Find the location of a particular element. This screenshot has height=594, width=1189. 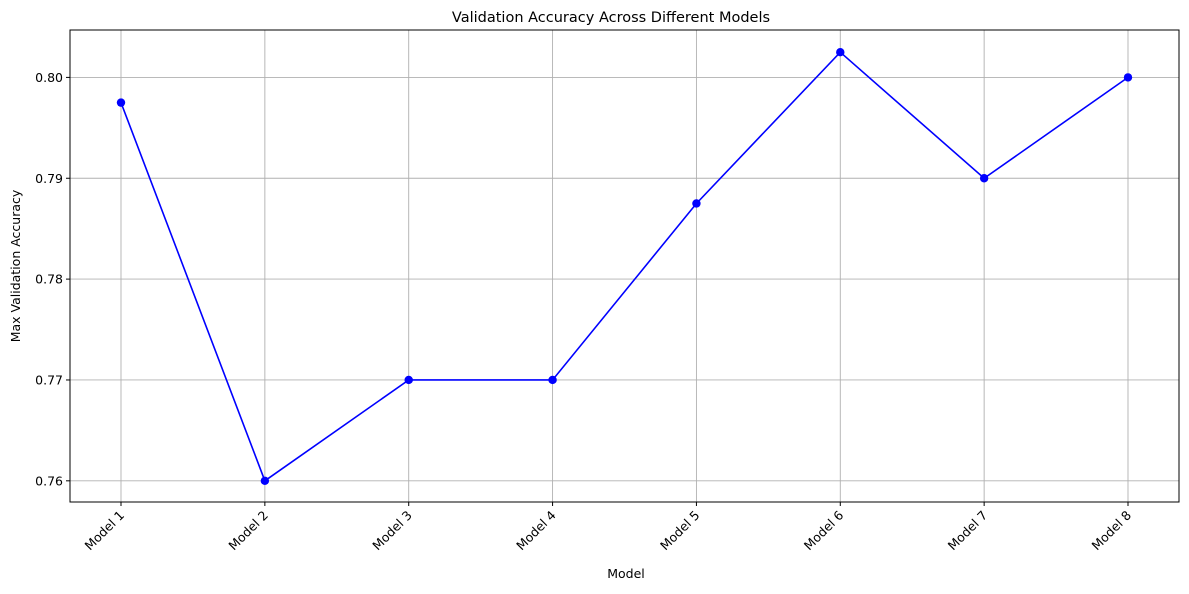

y-axis-label: Max Validation Accuracy is located at coordinates (15, 265).